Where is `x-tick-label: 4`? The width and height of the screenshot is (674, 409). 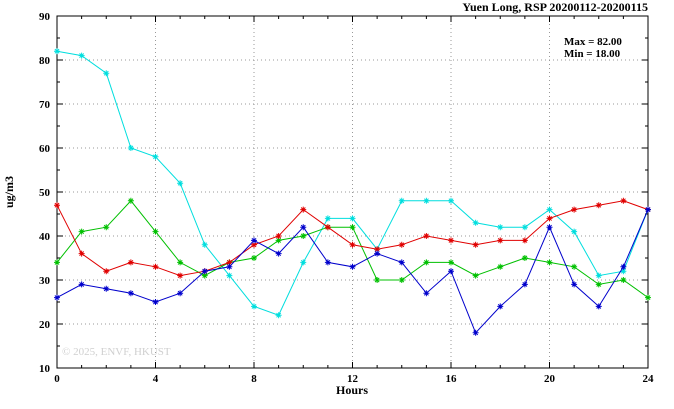 x-tick-label: 4 is located at coordinates (156, 379).